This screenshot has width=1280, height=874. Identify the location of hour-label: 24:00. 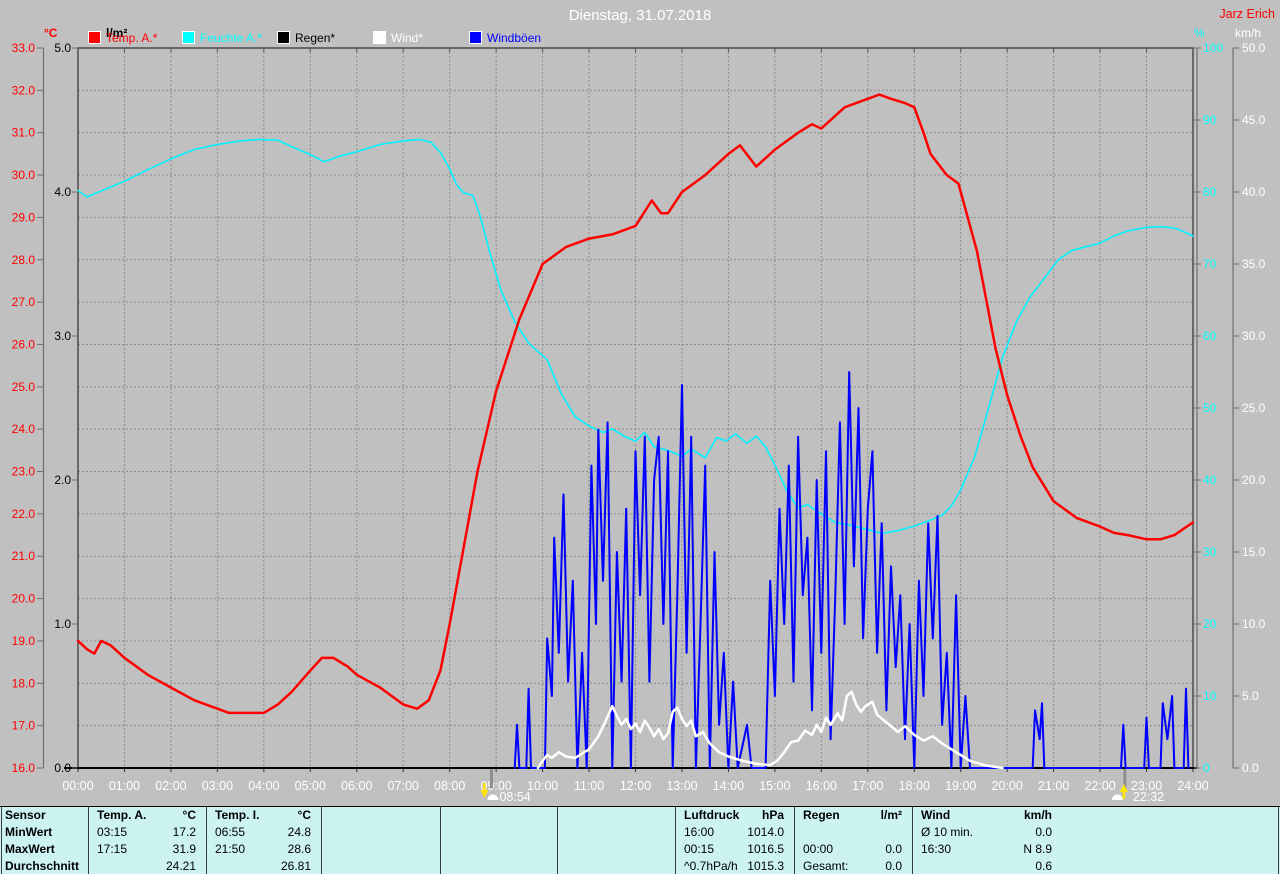
(1192, 786).